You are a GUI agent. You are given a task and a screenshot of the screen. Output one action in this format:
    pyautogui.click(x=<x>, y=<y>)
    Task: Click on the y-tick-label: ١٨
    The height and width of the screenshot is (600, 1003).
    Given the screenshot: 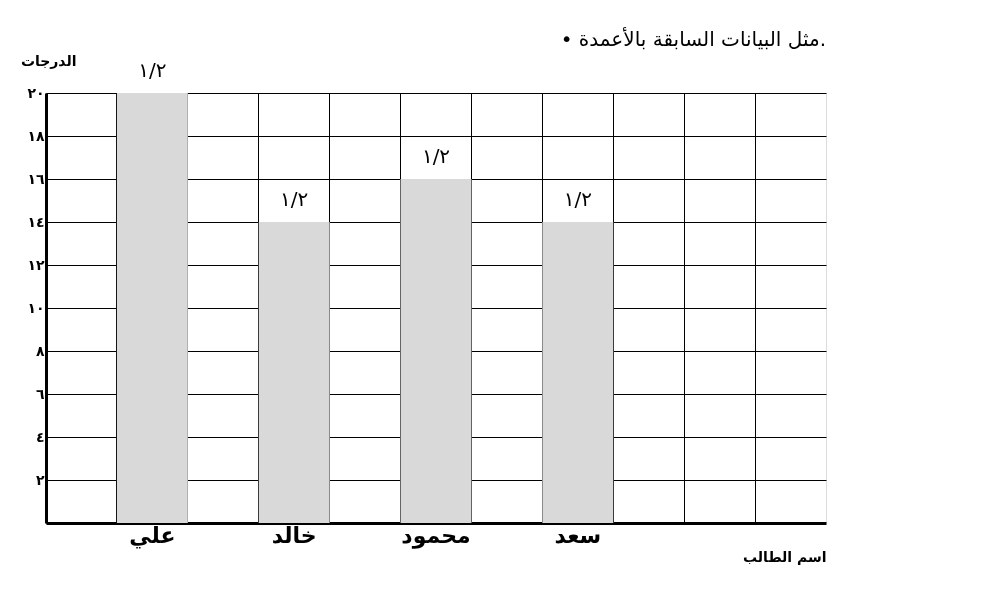 What is the action you would take?
    pyautogui.click(x=36, y=135)
    